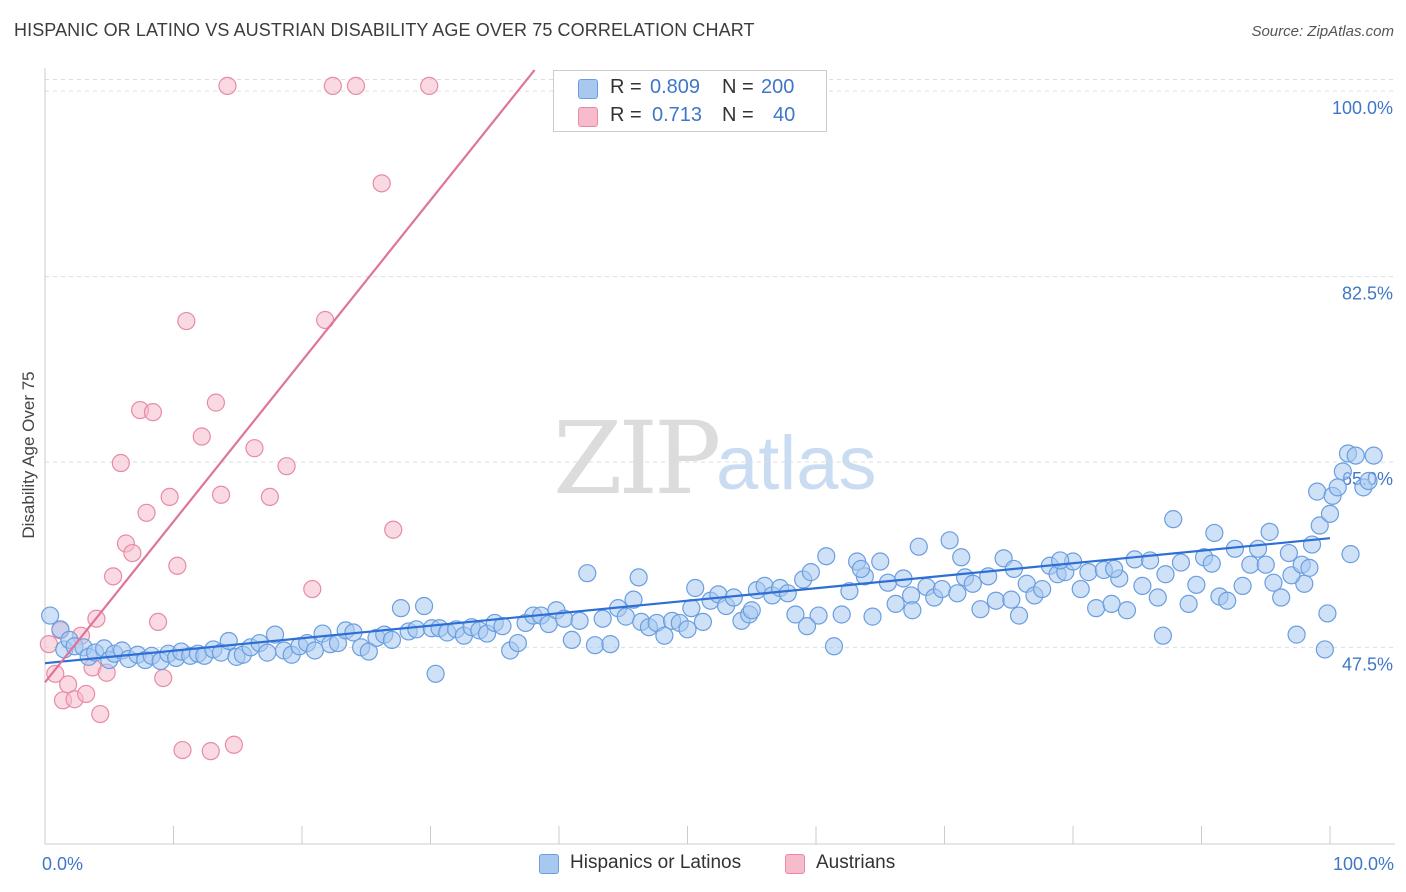 The image size is (1406, 892). I want to click on bottom-legend-label-hispanic: Hispanics or Latinos, so click(656, 862).